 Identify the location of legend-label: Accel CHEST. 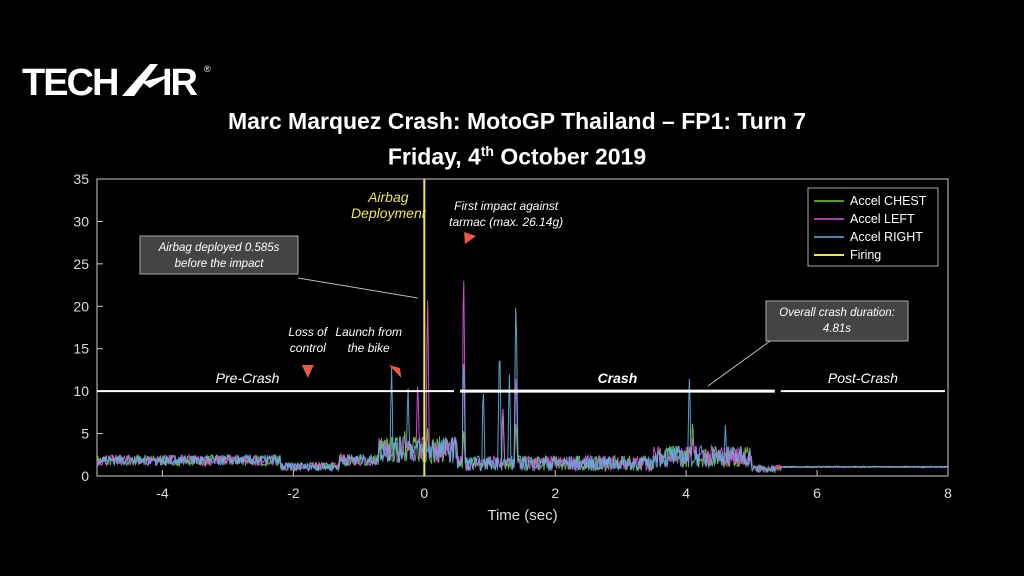
(888, 201).